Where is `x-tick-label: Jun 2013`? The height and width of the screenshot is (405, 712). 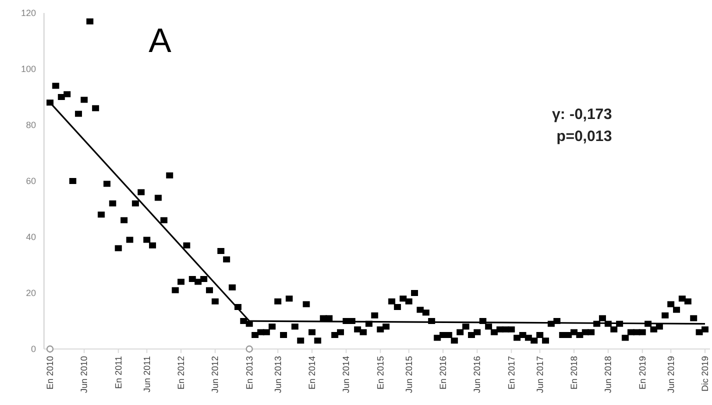 x-tick-label: Jun 2013 is located at coordinates (277, 375).